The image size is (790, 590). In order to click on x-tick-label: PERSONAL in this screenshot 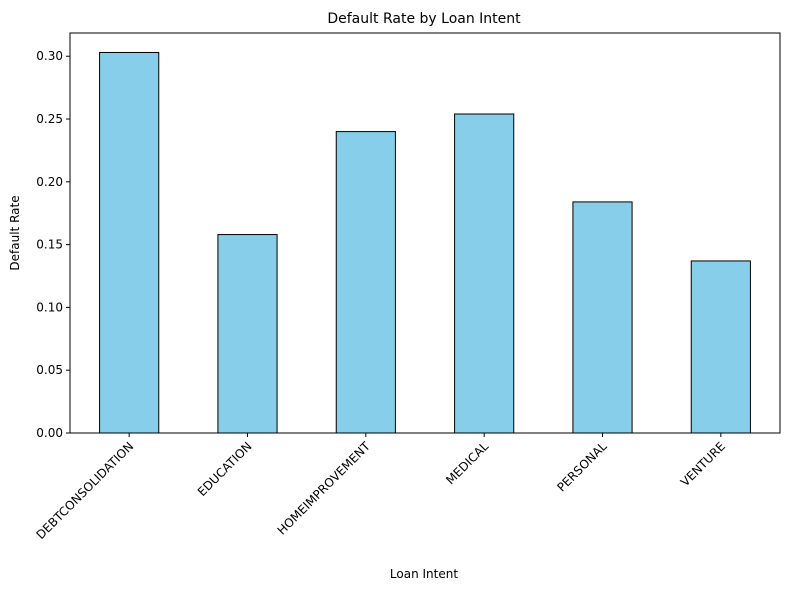, I will do `click(581, 466)`.